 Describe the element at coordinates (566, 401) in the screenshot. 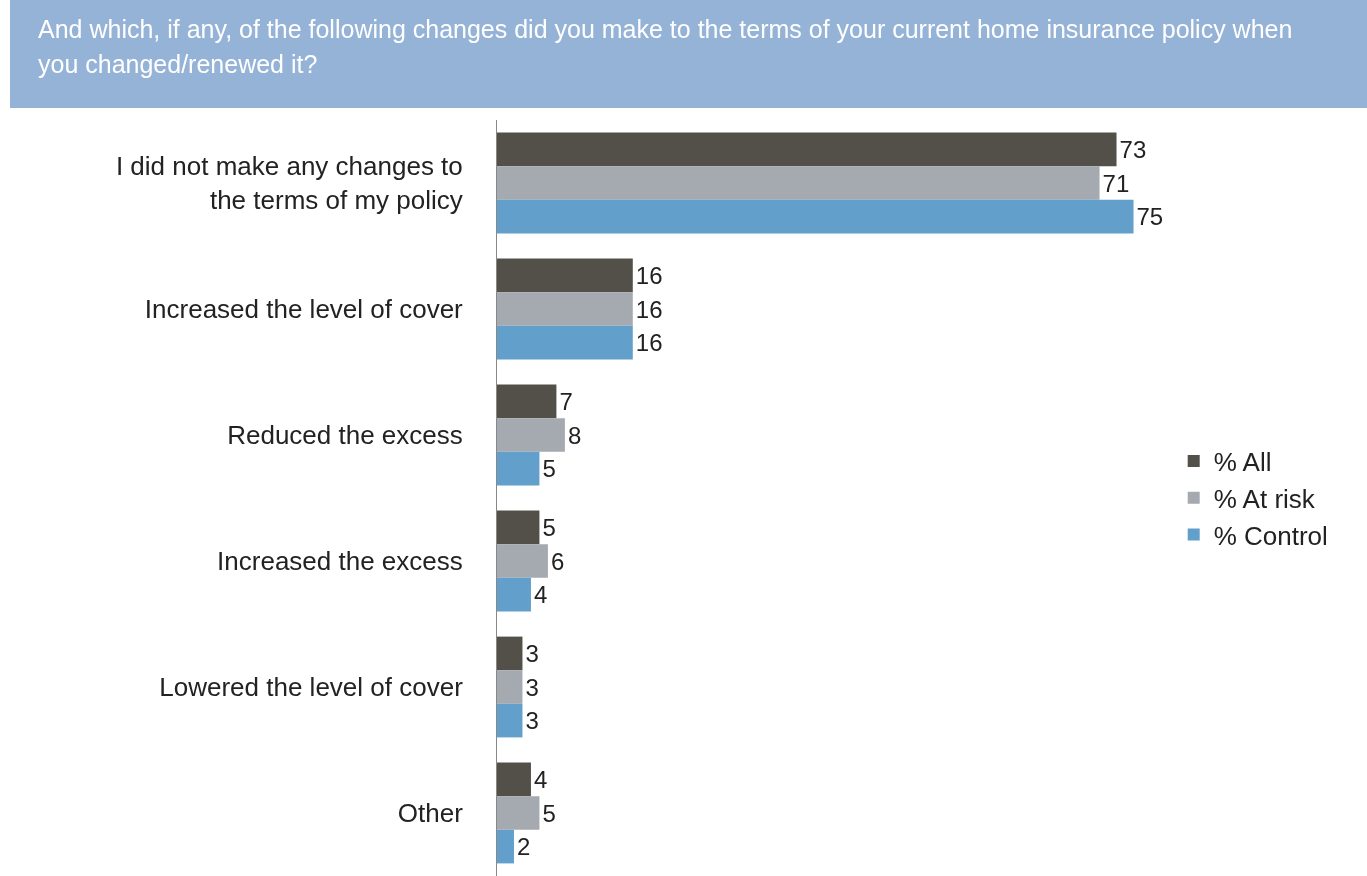

I see `data-label: 7` at that location.